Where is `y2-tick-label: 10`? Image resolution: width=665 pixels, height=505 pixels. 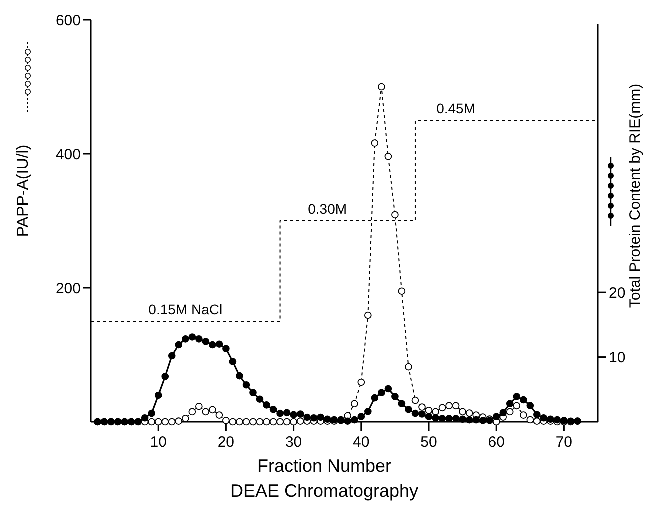
y2-tick-label: 10 is located at coordinates (617, 358).